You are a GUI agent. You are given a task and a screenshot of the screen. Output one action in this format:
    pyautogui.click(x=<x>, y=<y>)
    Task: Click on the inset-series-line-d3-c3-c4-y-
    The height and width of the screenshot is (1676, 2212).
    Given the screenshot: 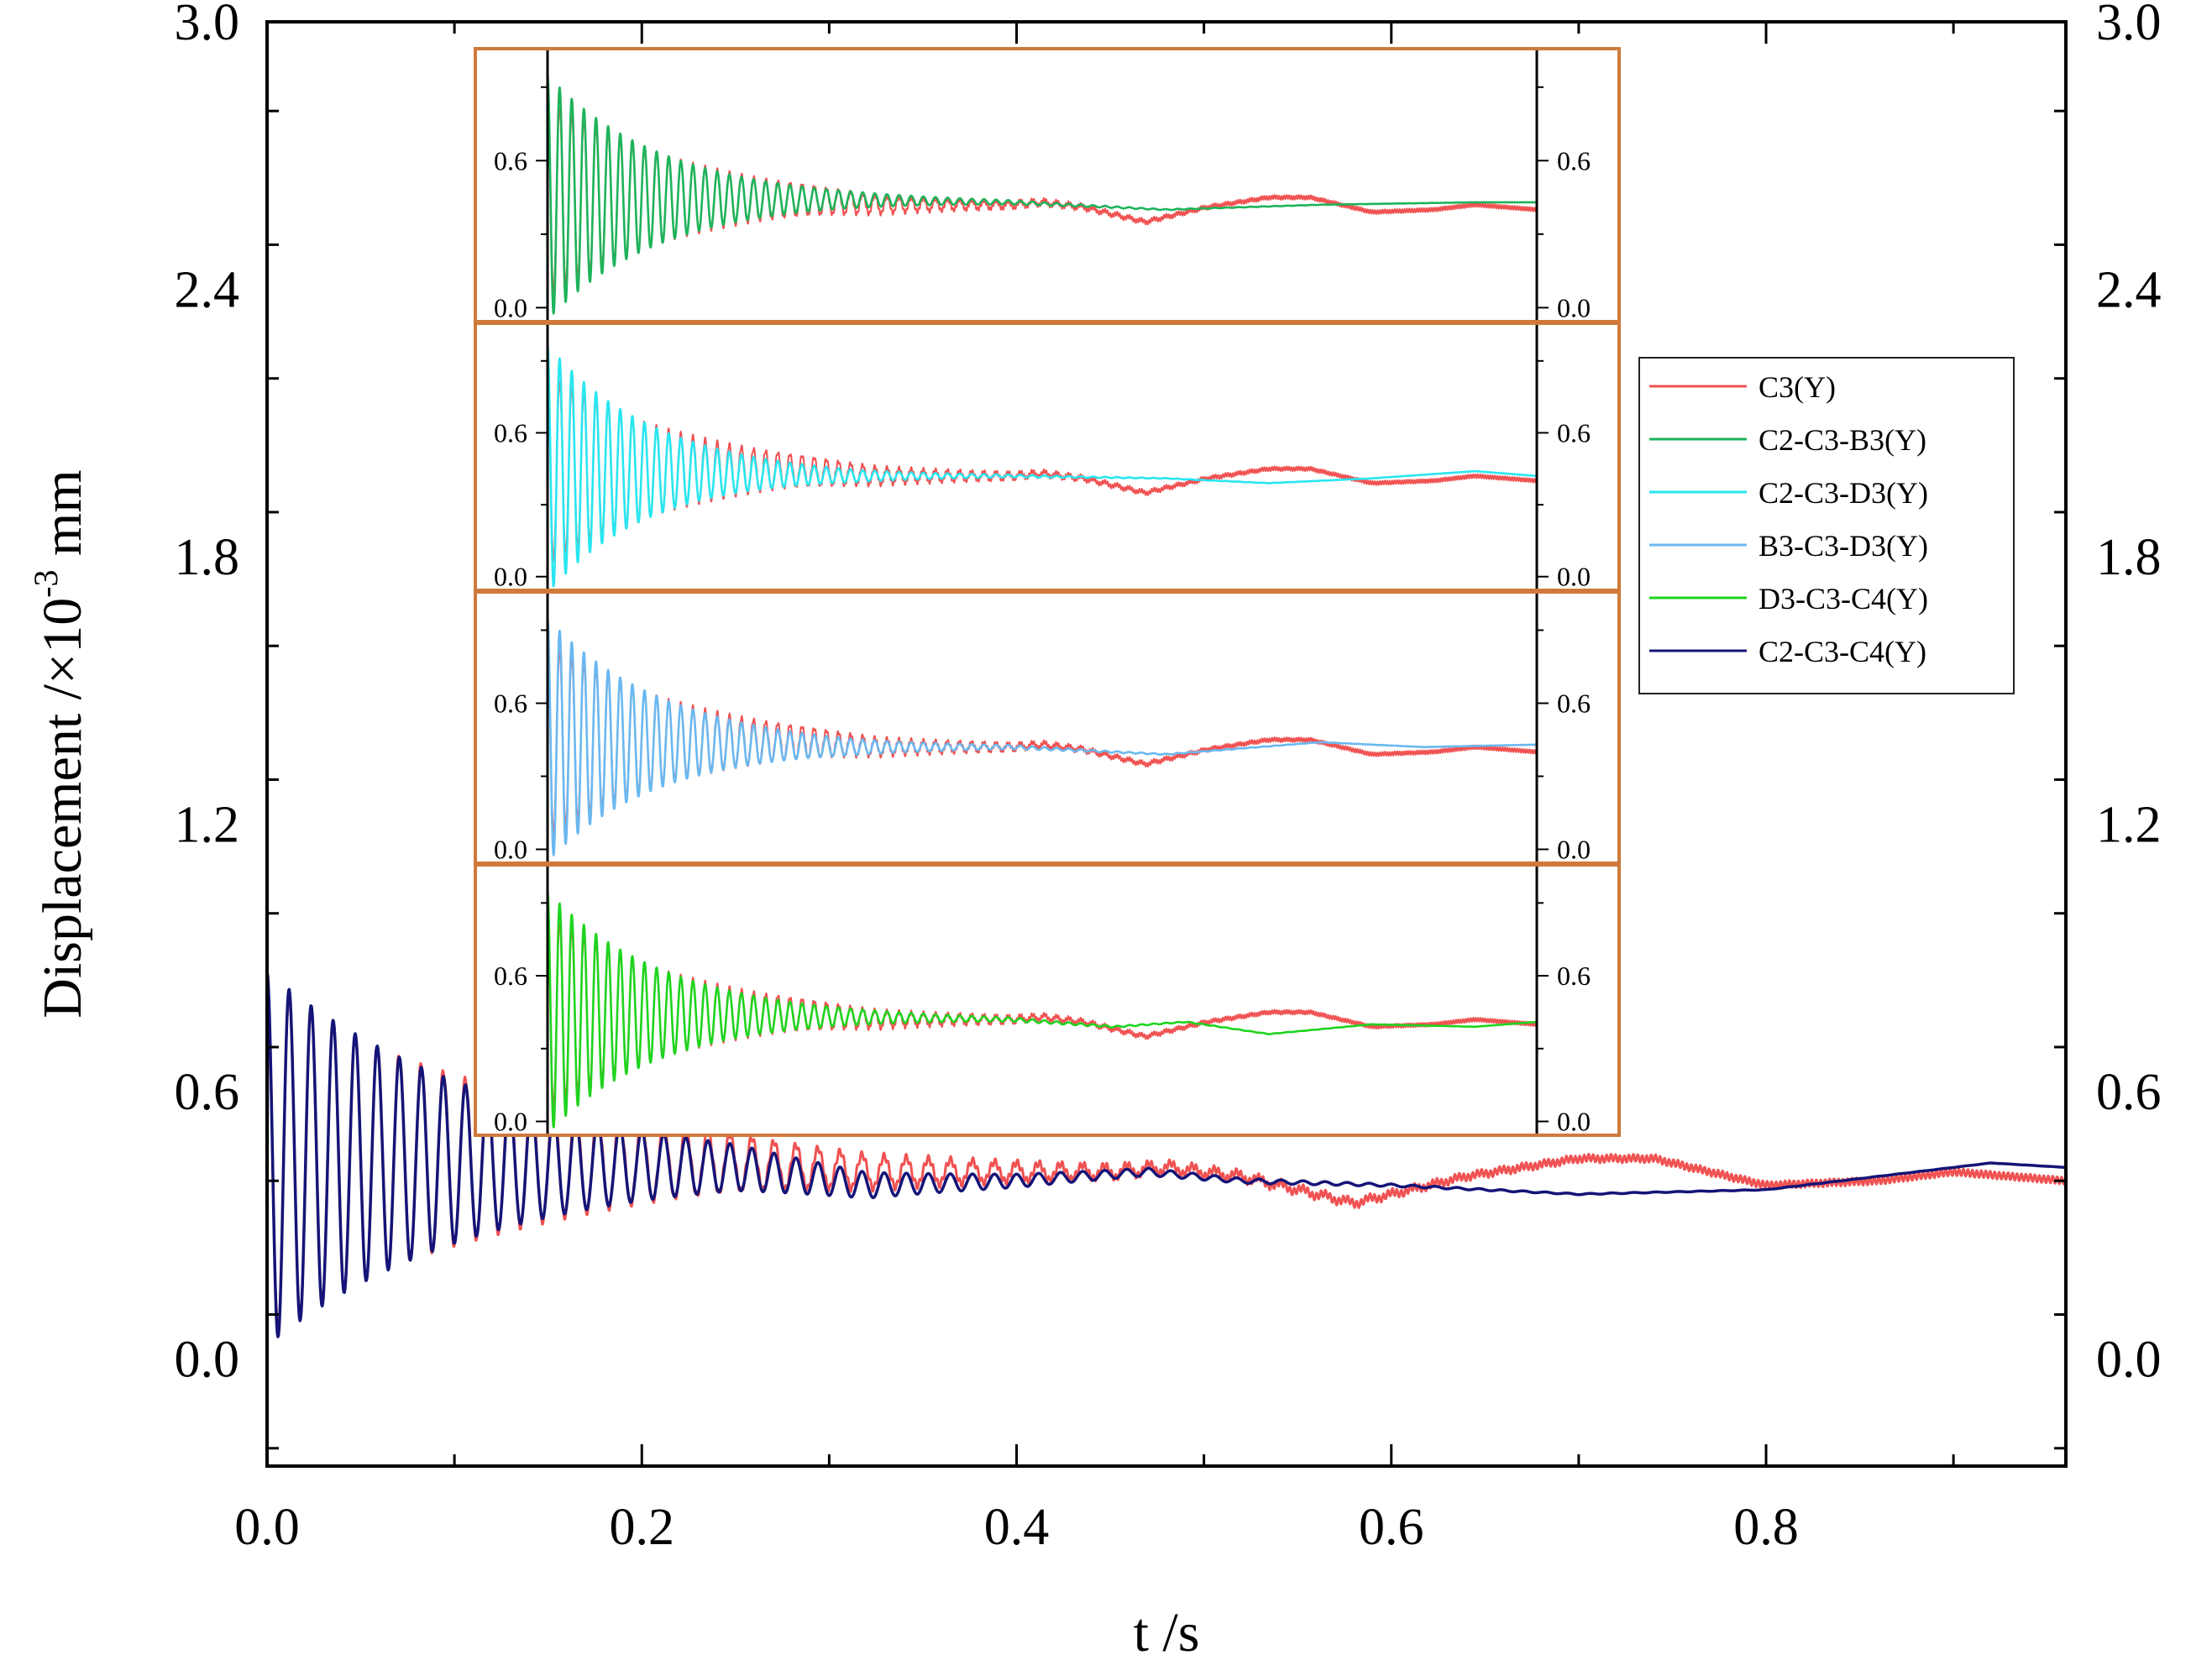 What is the action you would take?
    pyautogui.click(x=1042, y=1010)
    